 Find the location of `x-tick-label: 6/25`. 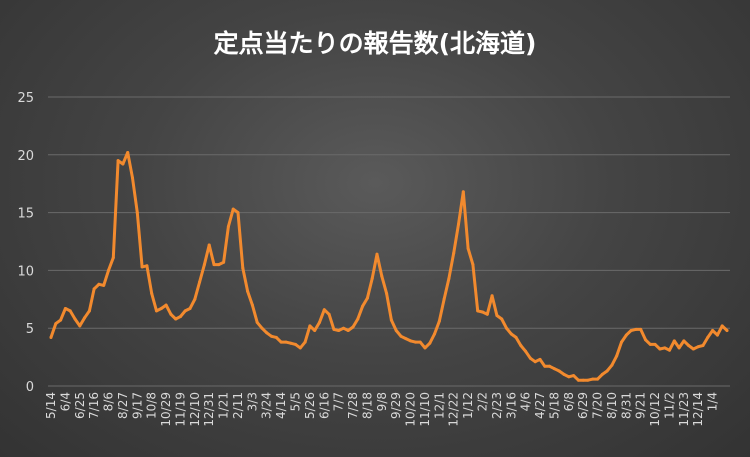

x-tick-label: 6/25 is located at coordinates (80, 405).